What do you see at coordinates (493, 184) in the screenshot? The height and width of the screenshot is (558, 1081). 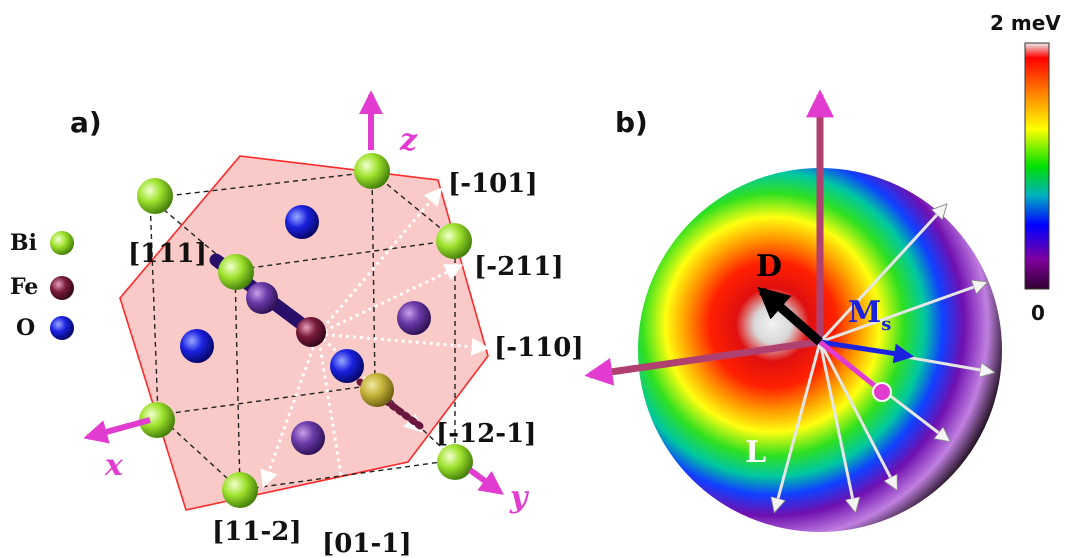 I see `direction-label-neg101: [-101]` at bounding box center [493, 184].